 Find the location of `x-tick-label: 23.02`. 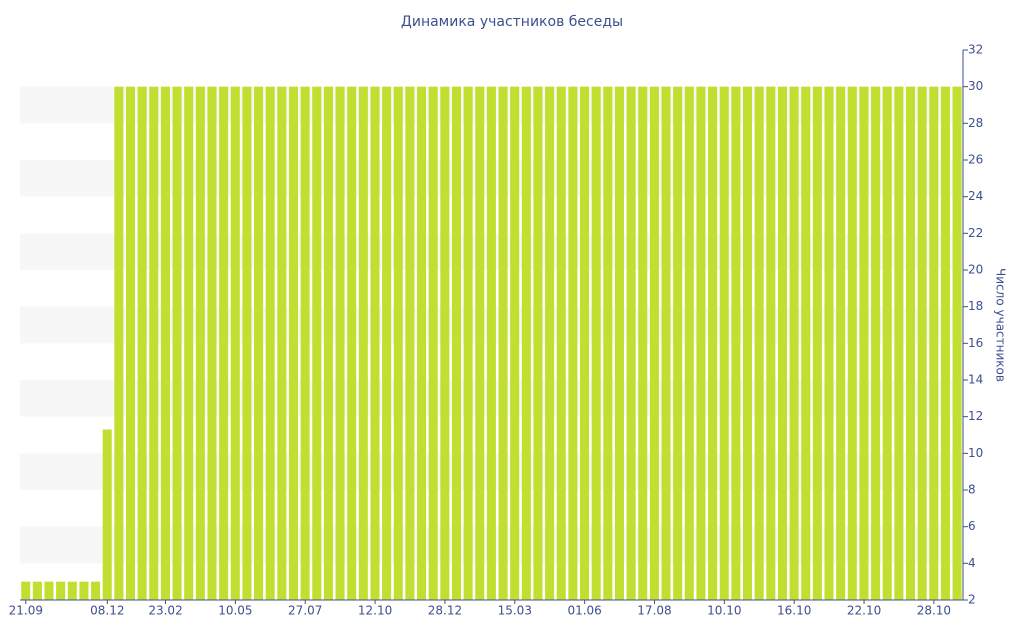

x-tick-label: 23.02 is located at coordinates (165, 611).